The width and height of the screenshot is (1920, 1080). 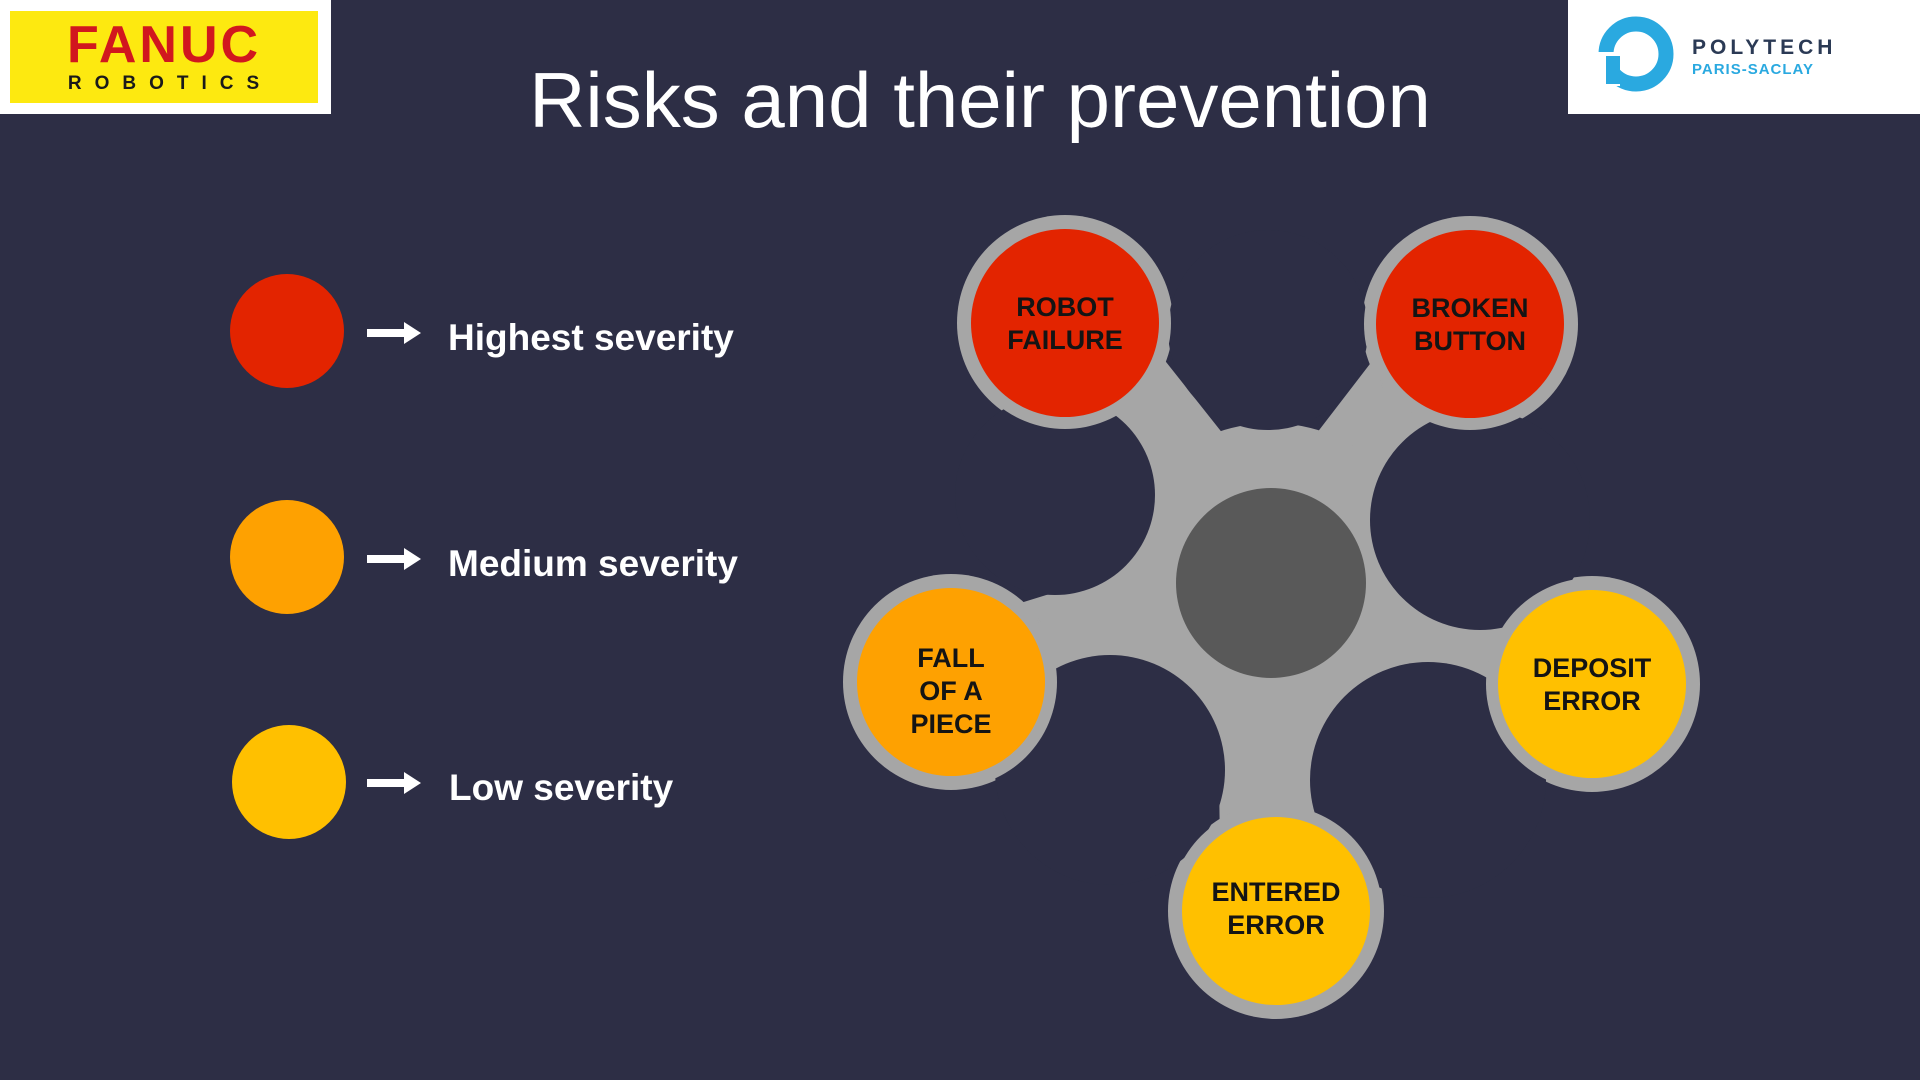 I want to click on fanuc-logo-subtitle: ROBOTICS, so click(x=170, y=83).